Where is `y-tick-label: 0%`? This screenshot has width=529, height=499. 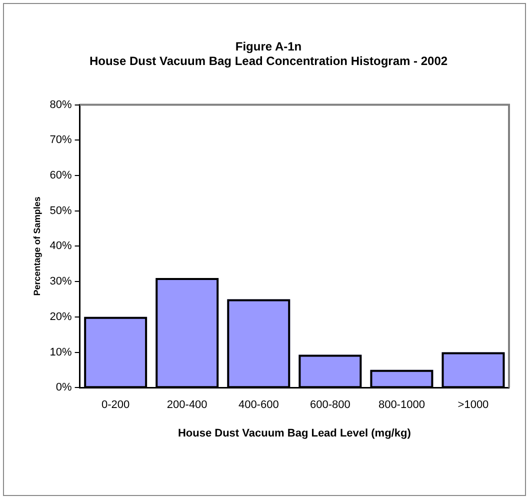 y-tick-label: 0% is located at coordinates (64, 388).